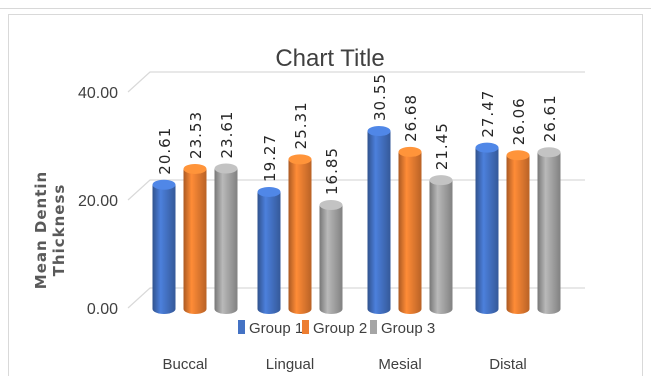  Describe the element at coordinates (300, 234) in the screenshot. I see `bar-group-2-lingual` at that location.